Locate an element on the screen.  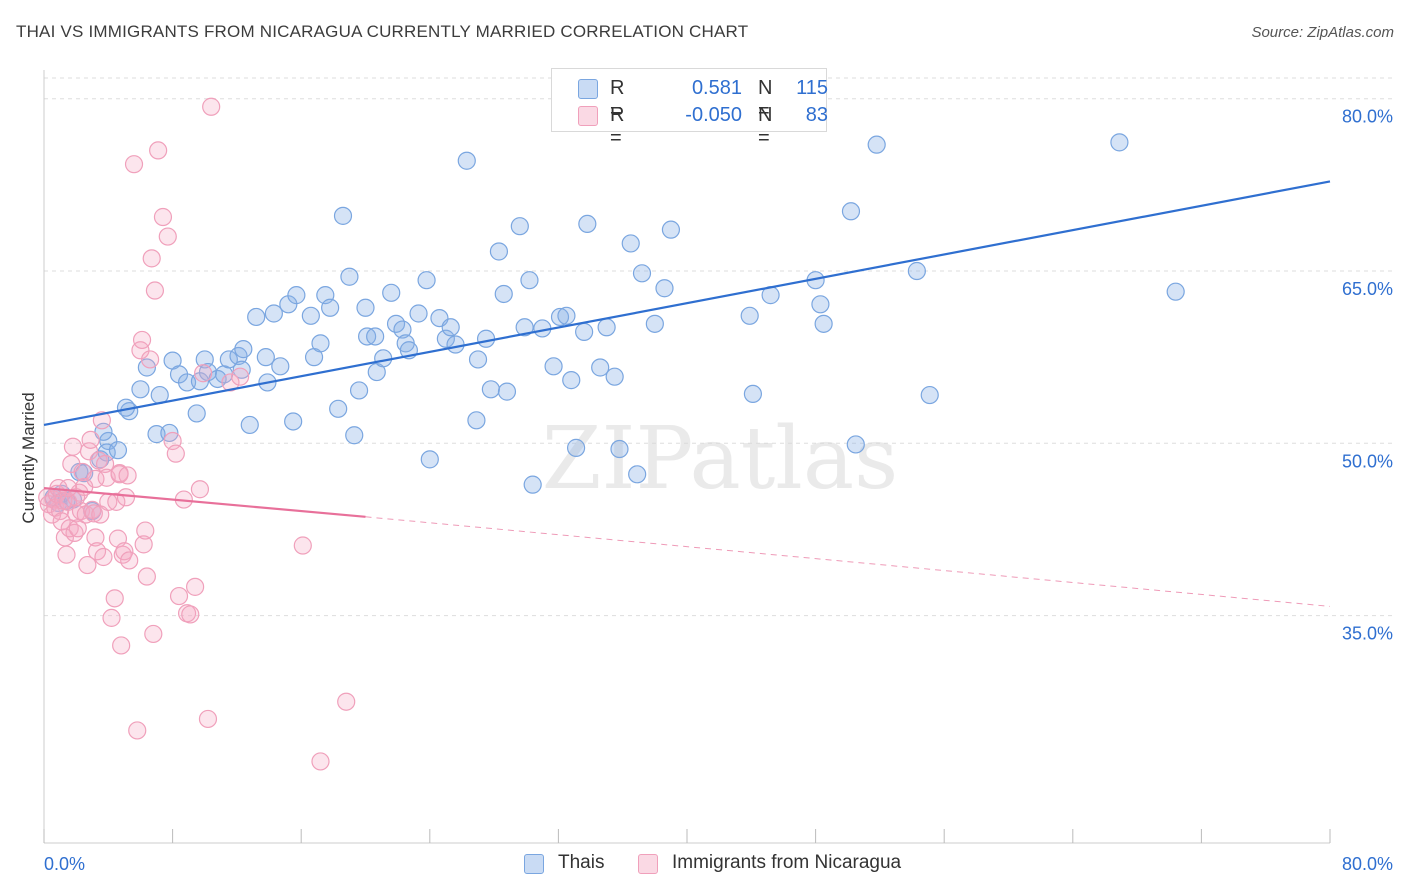
y-tick-label: 50.0% is located at coordinates (1367, 461).